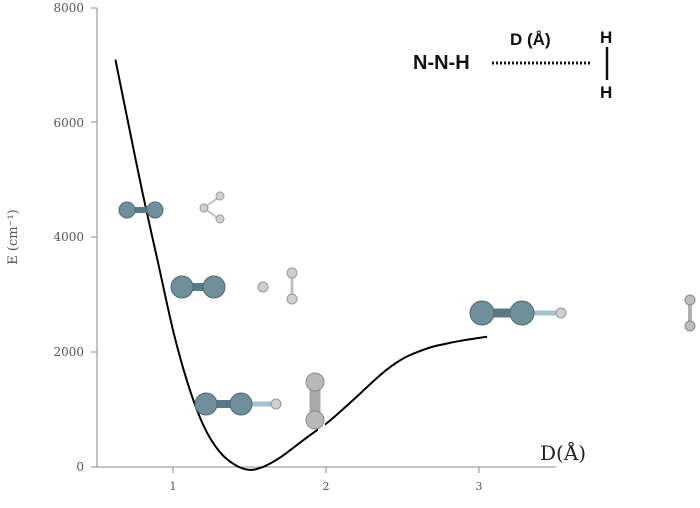 The image size is (700, 508). Describe the element at coordinates (563, 452) in the screenshot. I see `x-axis-label: D(Å)` at that location.